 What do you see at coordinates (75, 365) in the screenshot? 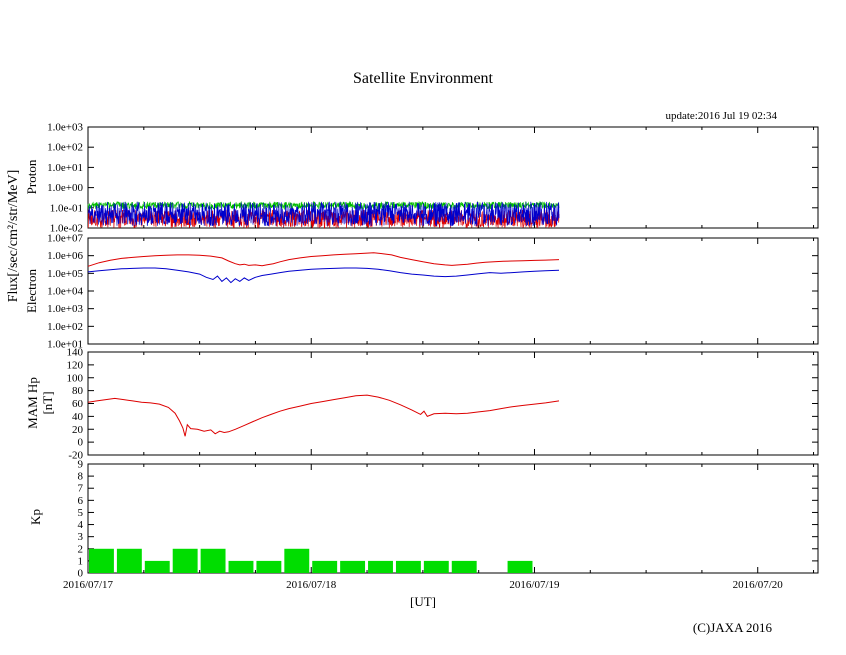
I see `mam-ytick-label: 120` at bounding box center [75, 365].